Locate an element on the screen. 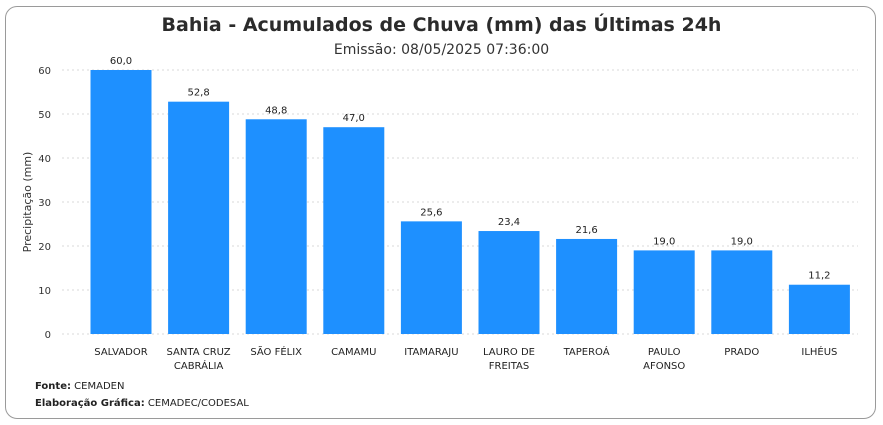 The width and height of the screenshot is (883, 425). credit-label: Elaboração Gráfica: is located at coordinates (90, 403).